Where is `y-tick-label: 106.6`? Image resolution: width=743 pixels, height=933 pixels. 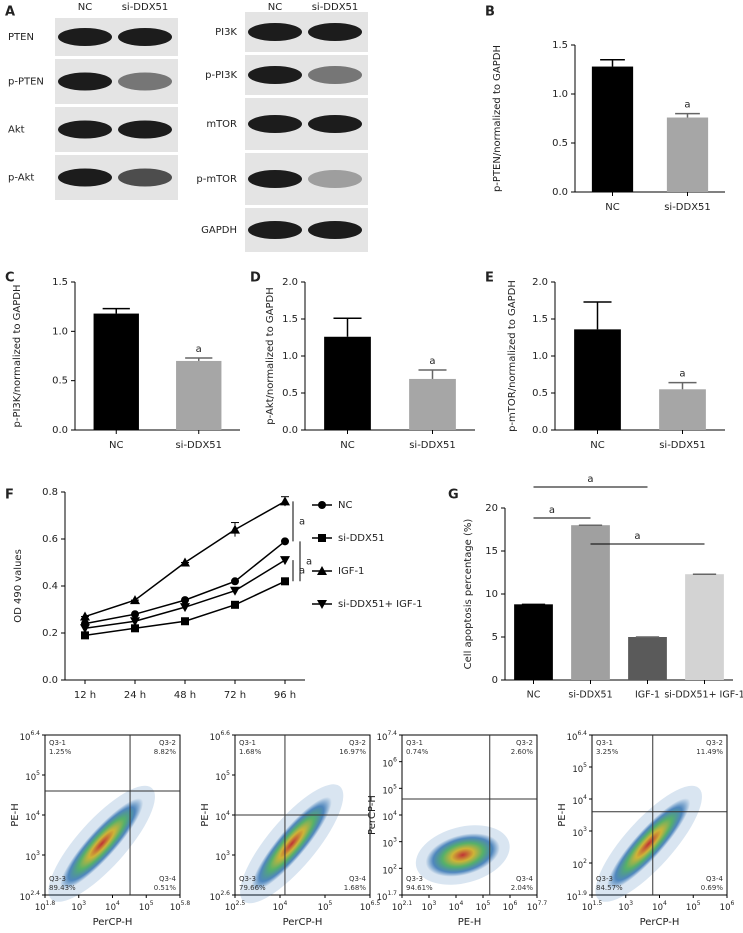
y-tick-label: 106.6 is located at coordinates (220, 736).